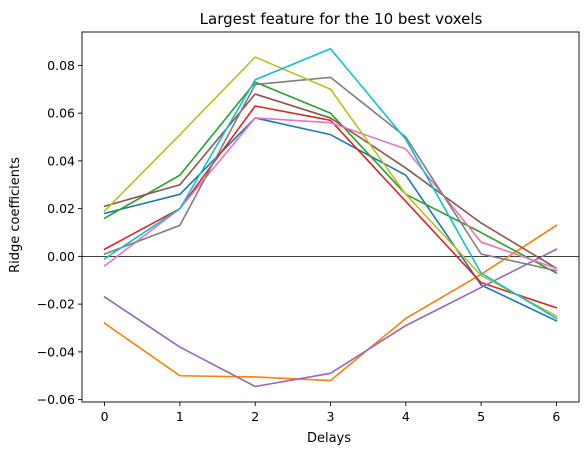 Image resolution: width=587 pixels, height=455 pixels. Describe the element at coordinates (61, 256) in the screenshot. I see `y-tick-label: 0.00` at that location.